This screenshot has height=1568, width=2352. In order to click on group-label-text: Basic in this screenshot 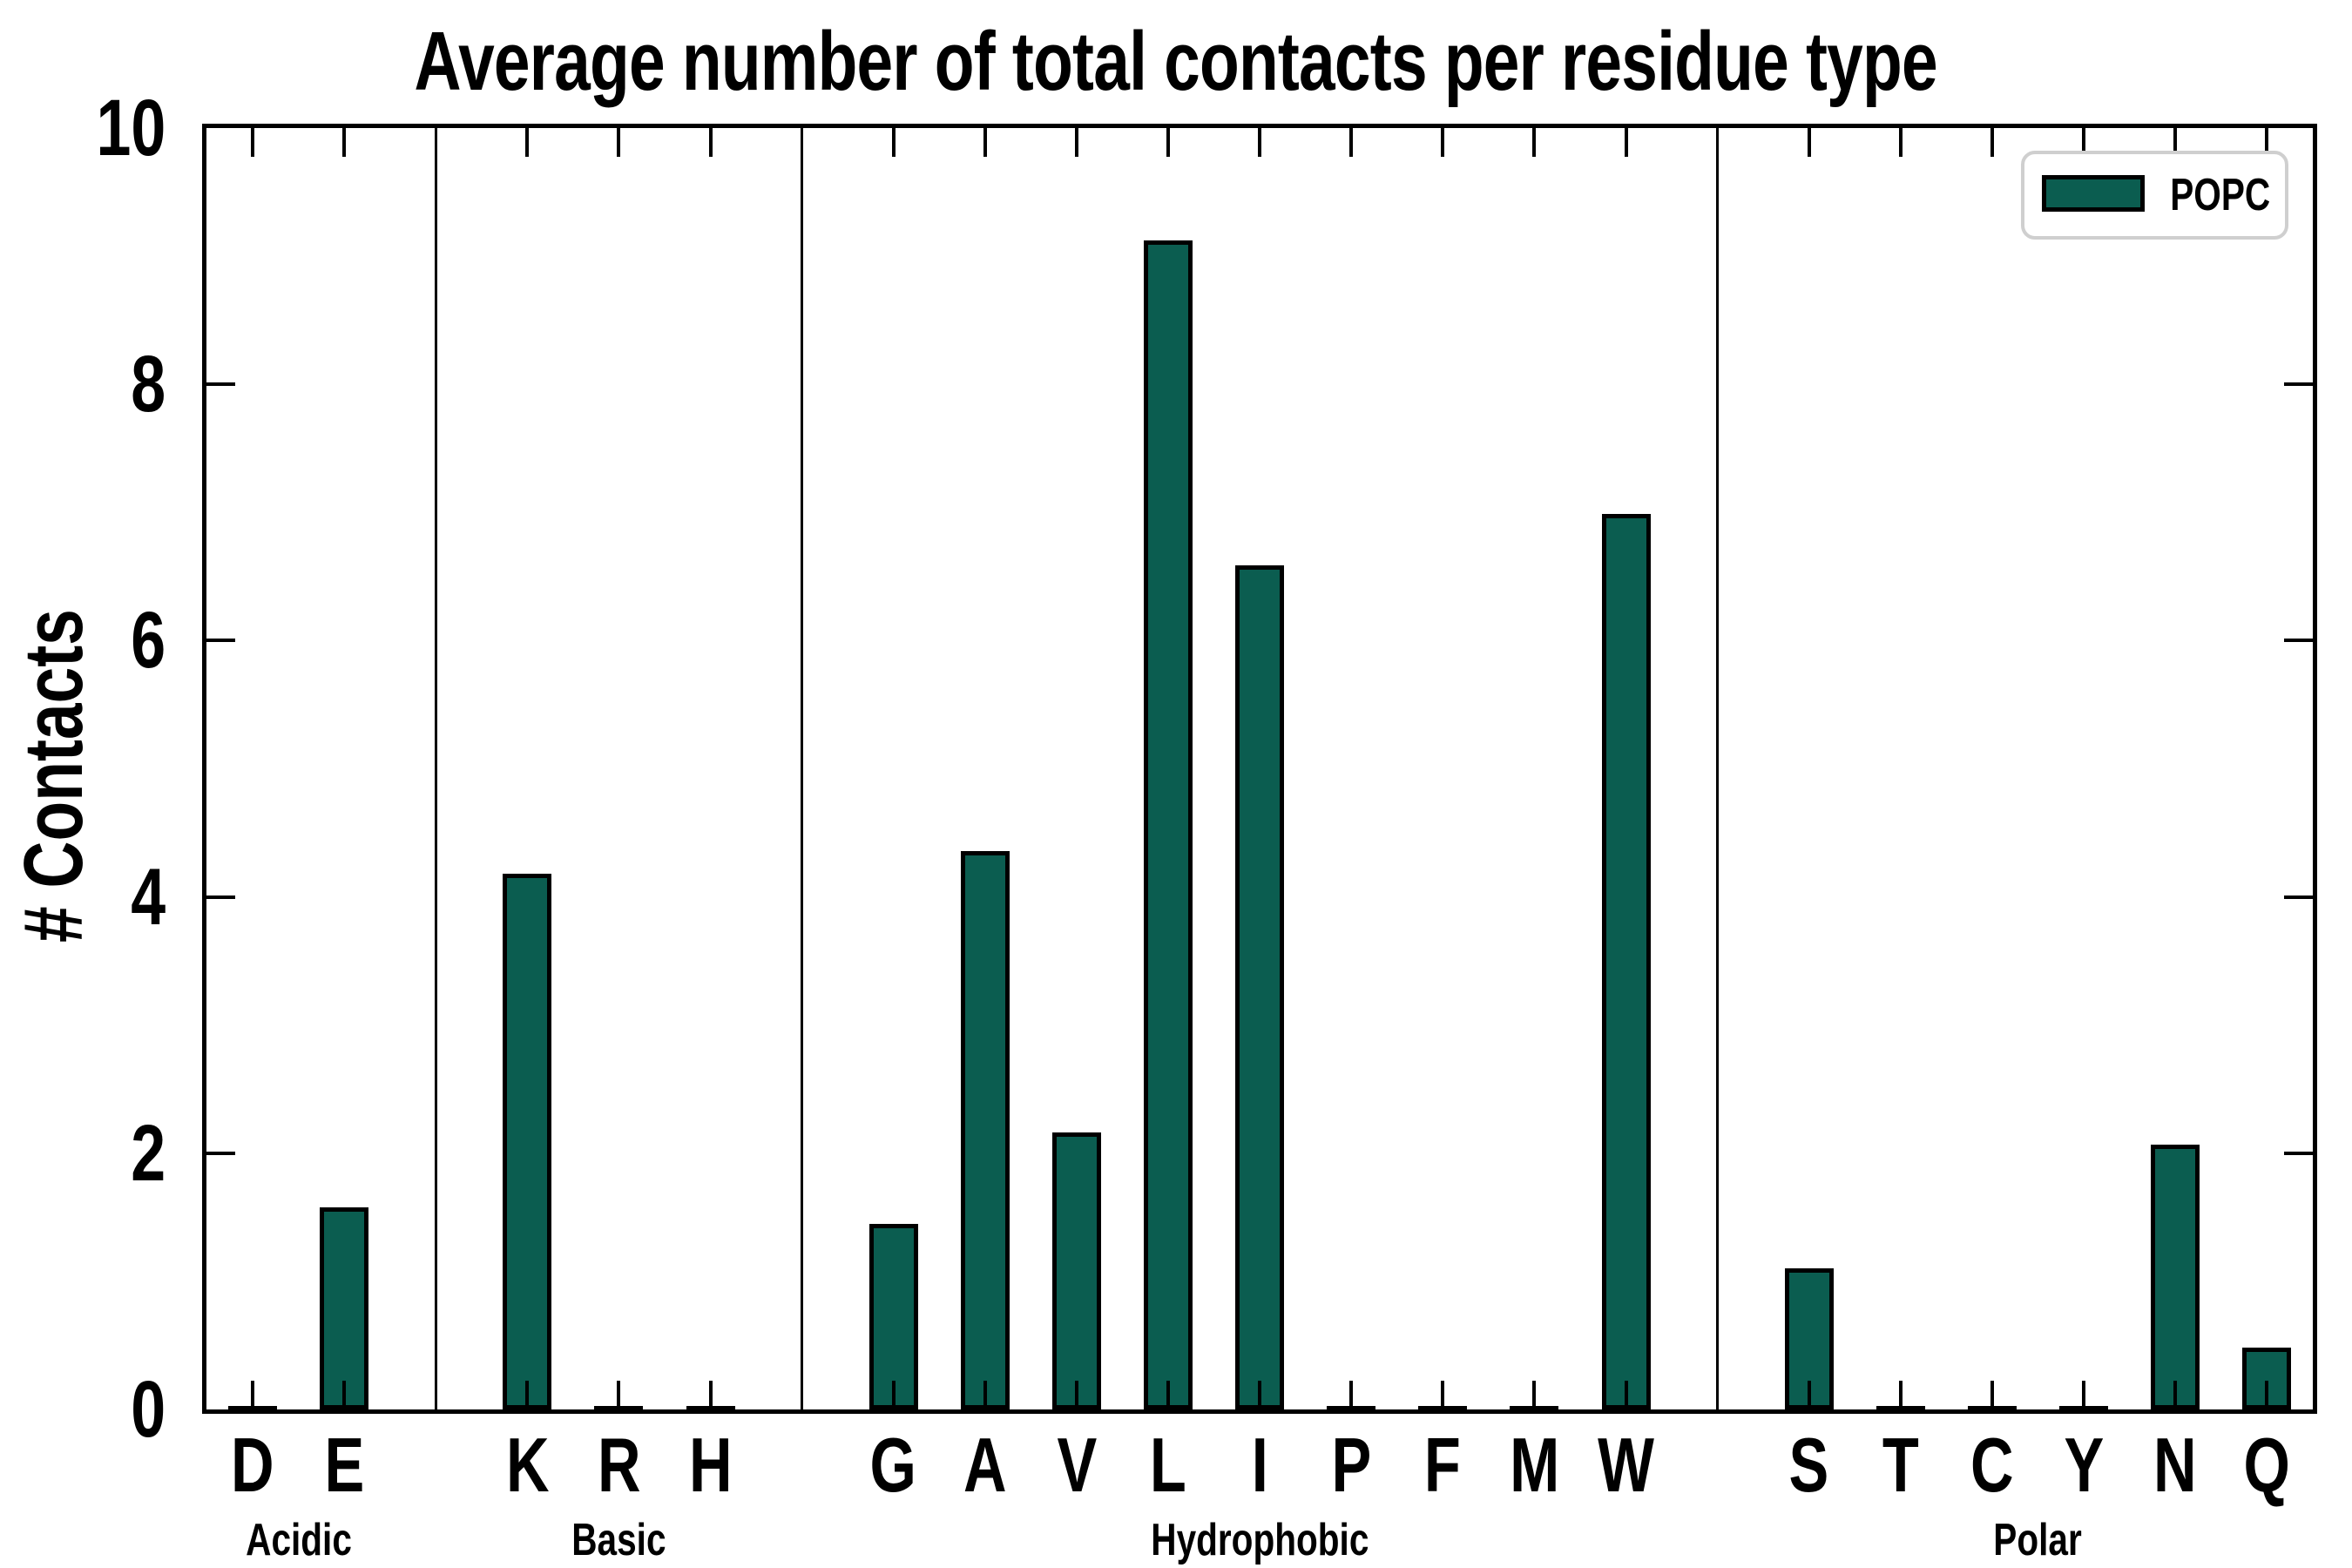, I will do `click(618, 1540)`.